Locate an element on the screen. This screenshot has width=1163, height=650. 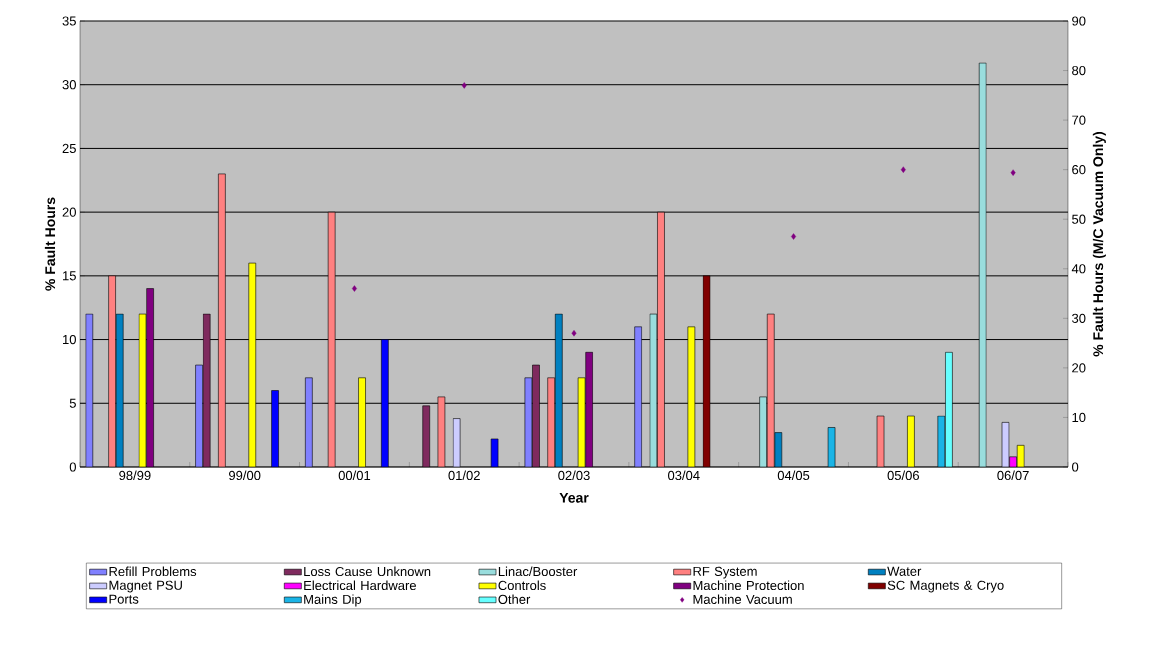
y-tick-label: 10 is located at coordinates (69, 339).